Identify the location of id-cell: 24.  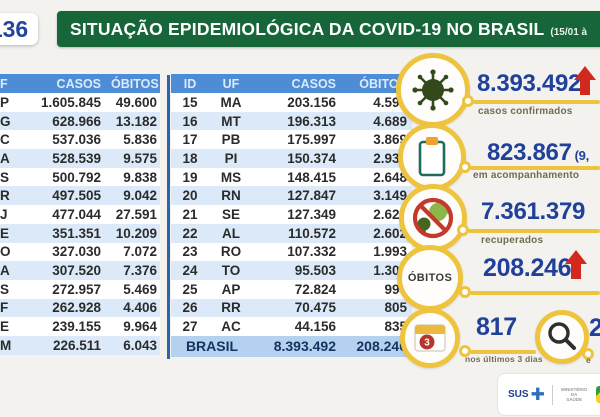
(190, 270).